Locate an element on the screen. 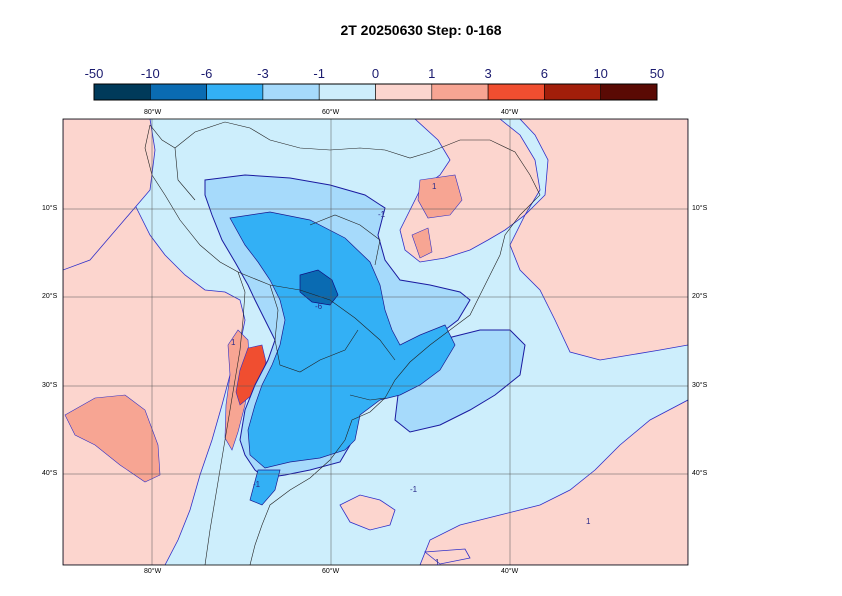 Image resolution: width=842 pixels, height=596 pixels. lon-label-bottom: 60°W is located at coordinates (331, 571).